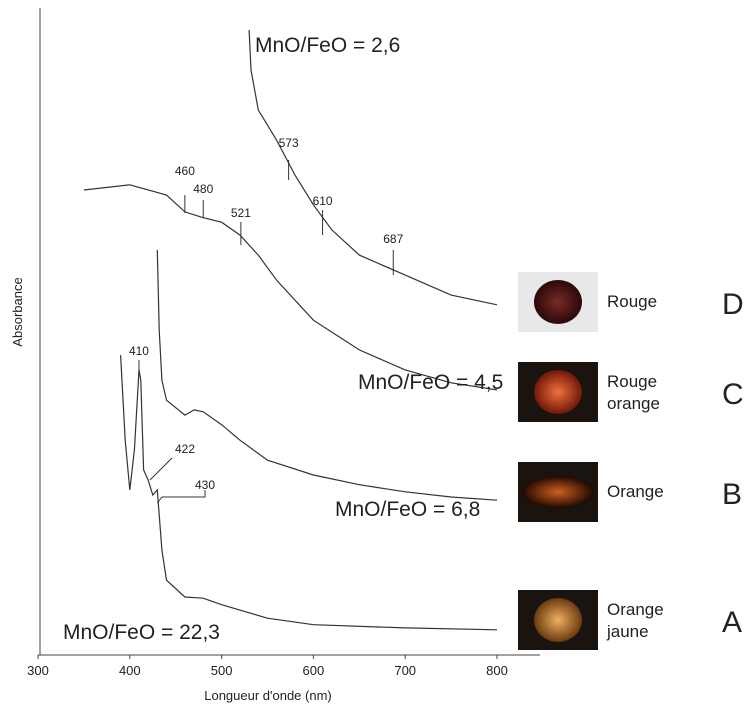 The width and height of the screenshot is (751, 714). Describe the element at coordinates (732, 494) in the screenshot. I see `sample-letter: B` at that location.